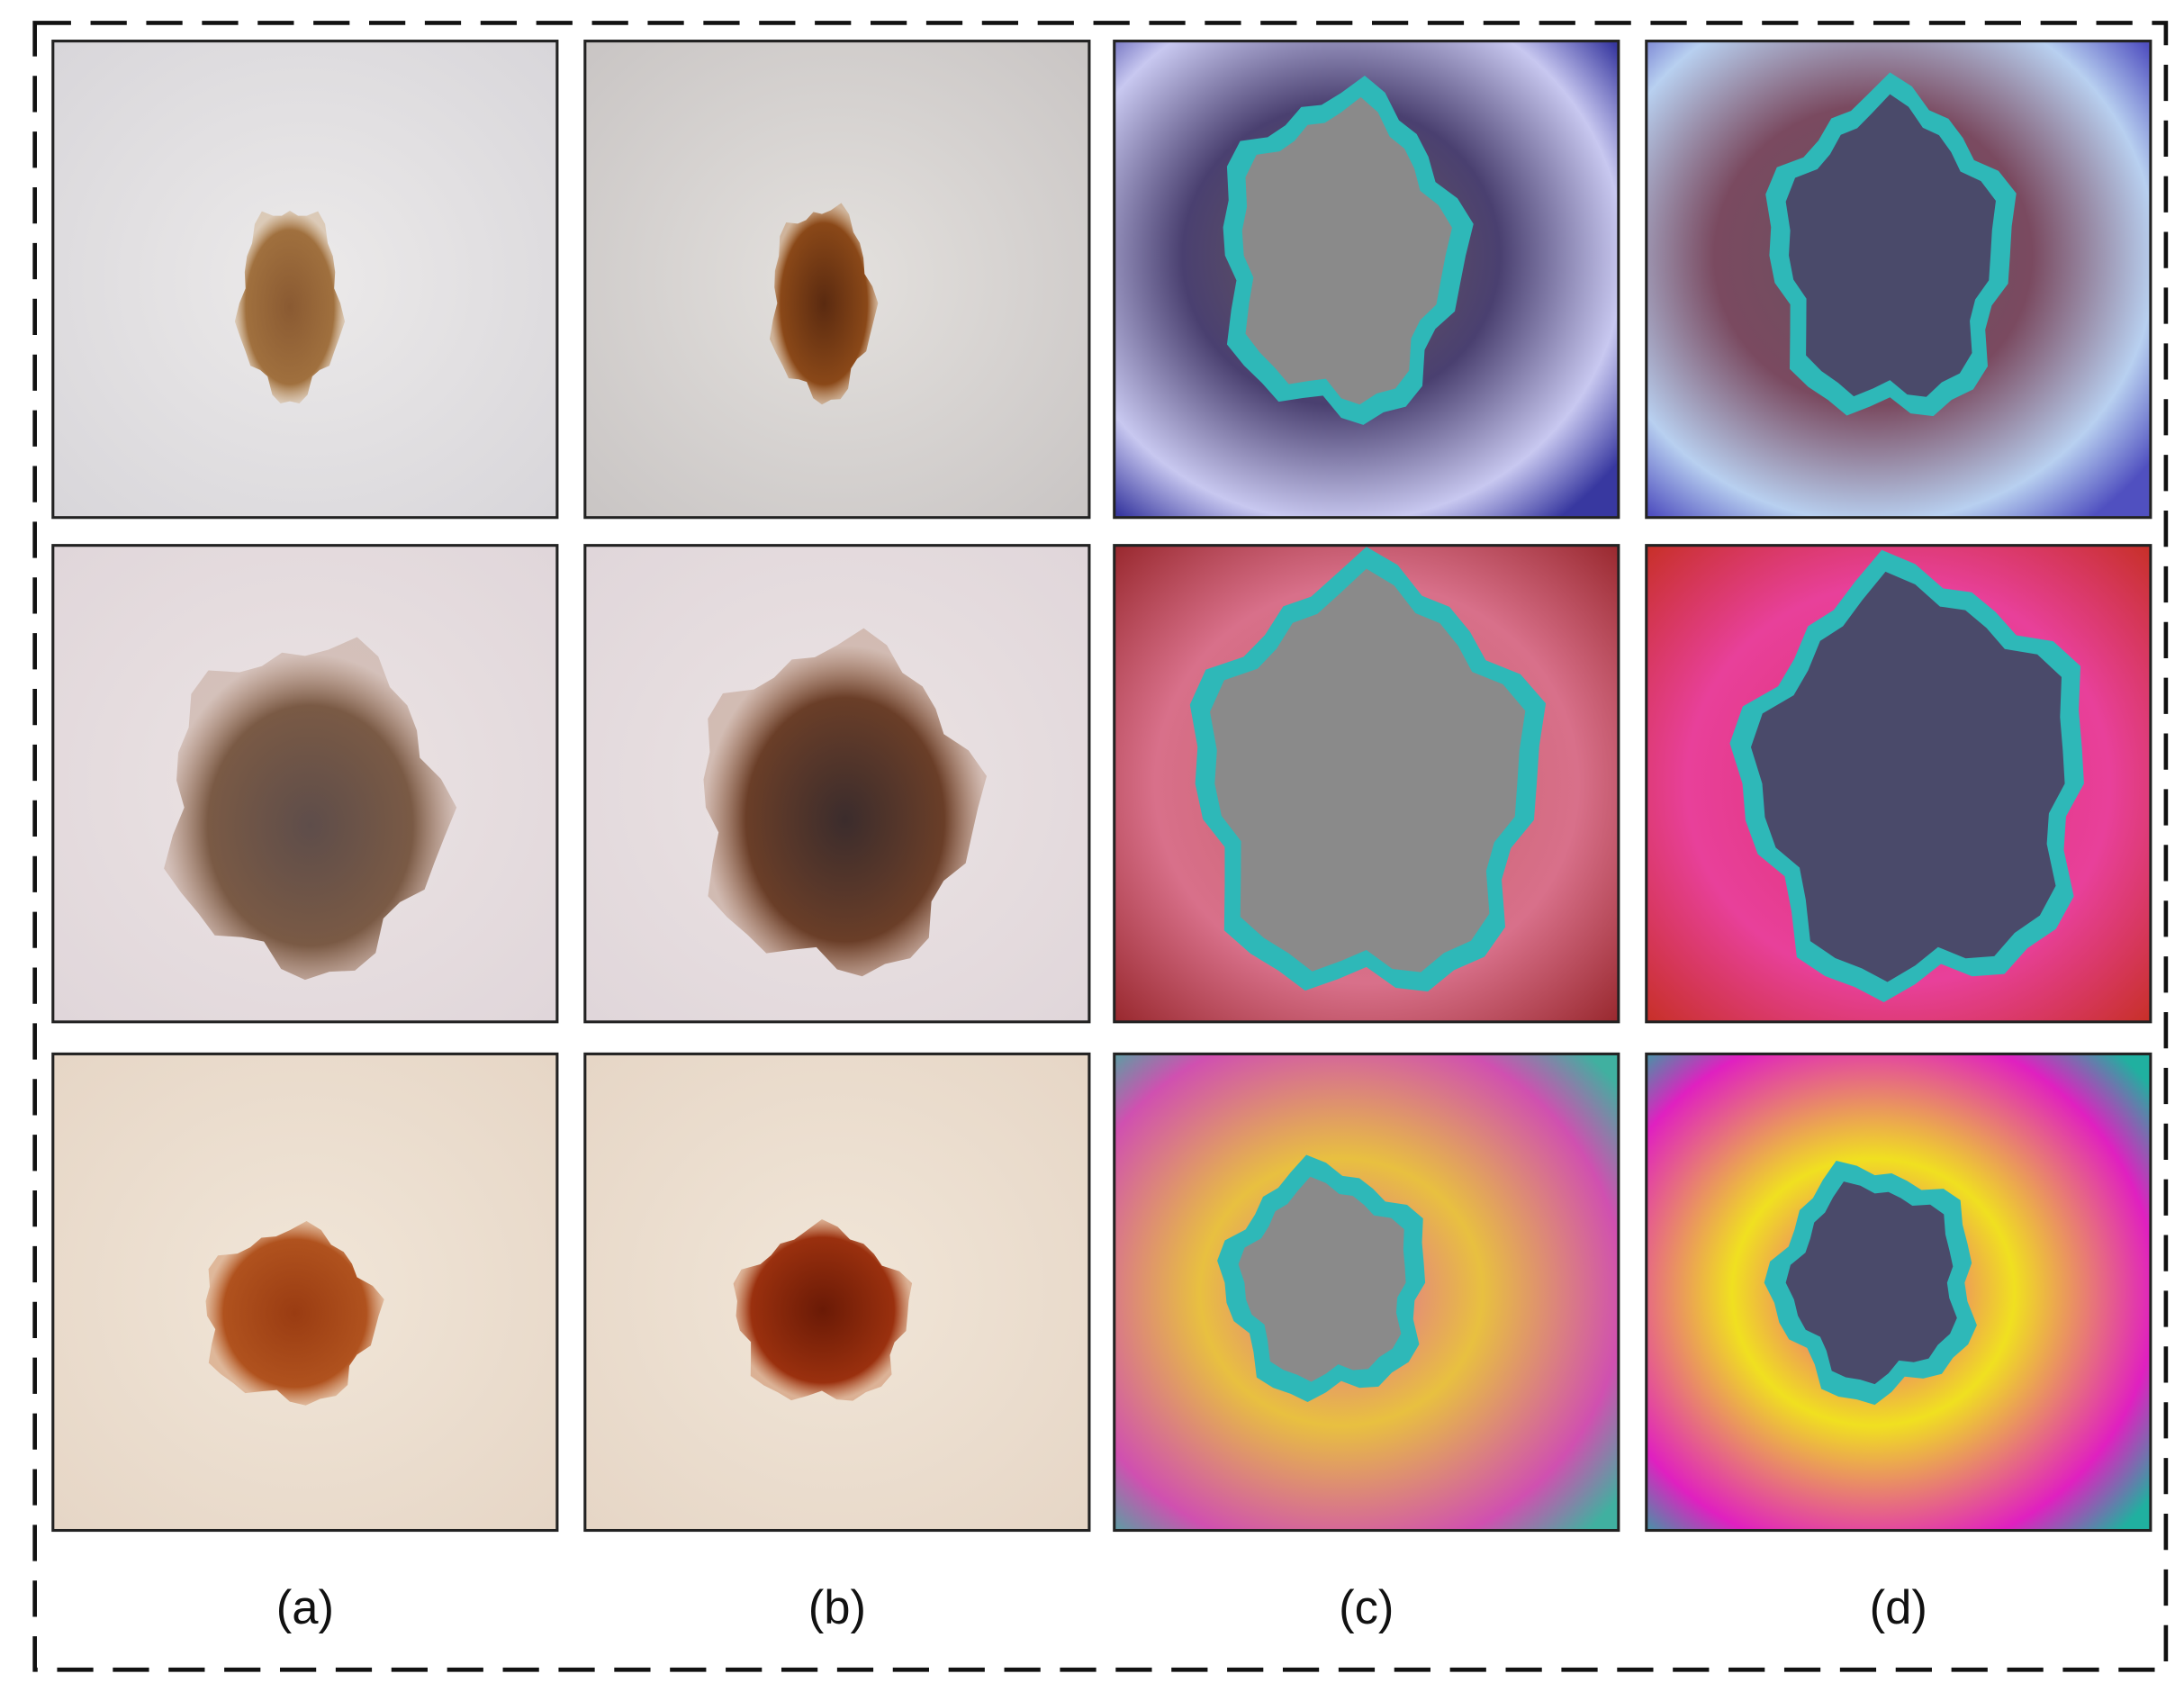 The image size is (2184, 1701). What do you see at coordinates (837, 1608) in the screenshot?
I see `panel-label: (b)` at bounding box center [837, 1608].